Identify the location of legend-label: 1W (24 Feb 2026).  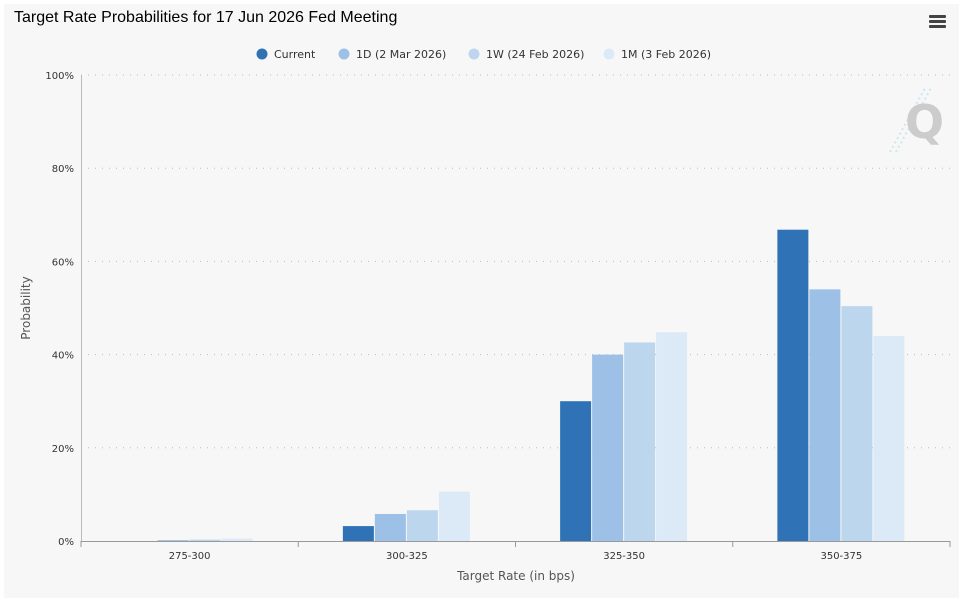
(535, 54).